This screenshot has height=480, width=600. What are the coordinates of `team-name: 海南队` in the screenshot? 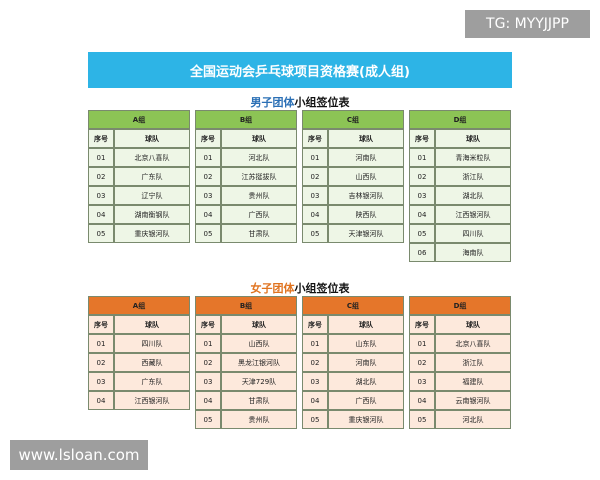 It's located at (473, 252).